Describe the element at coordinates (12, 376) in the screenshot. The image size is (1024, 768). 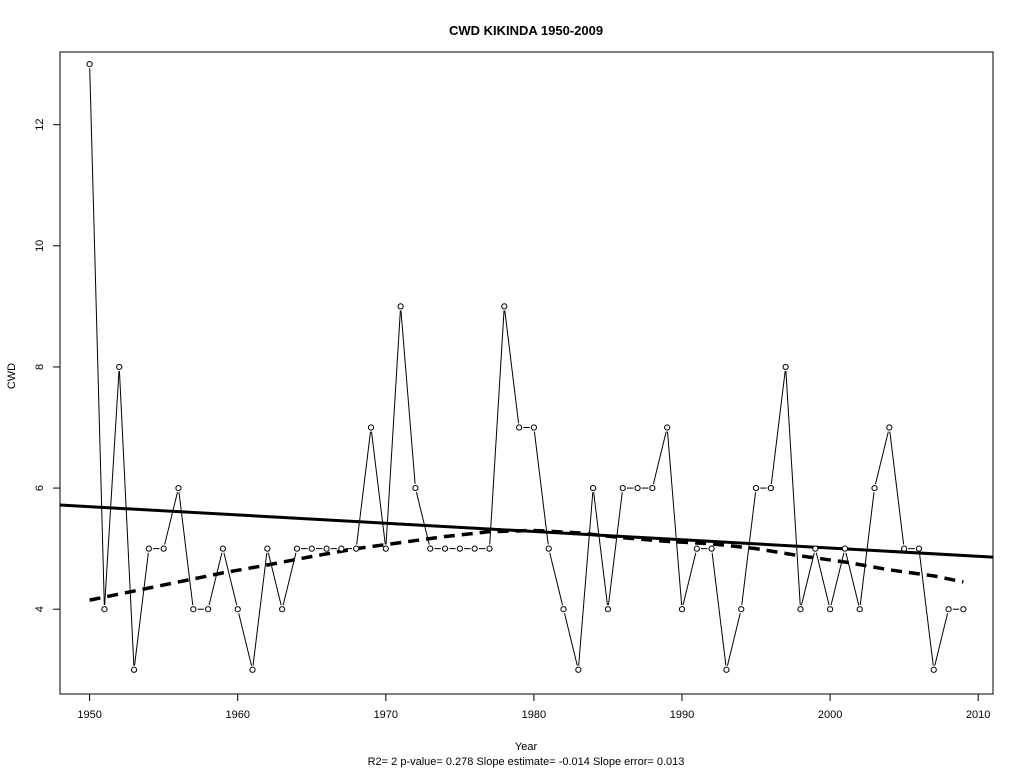
I see `y-axis-label: CWD` at that location.